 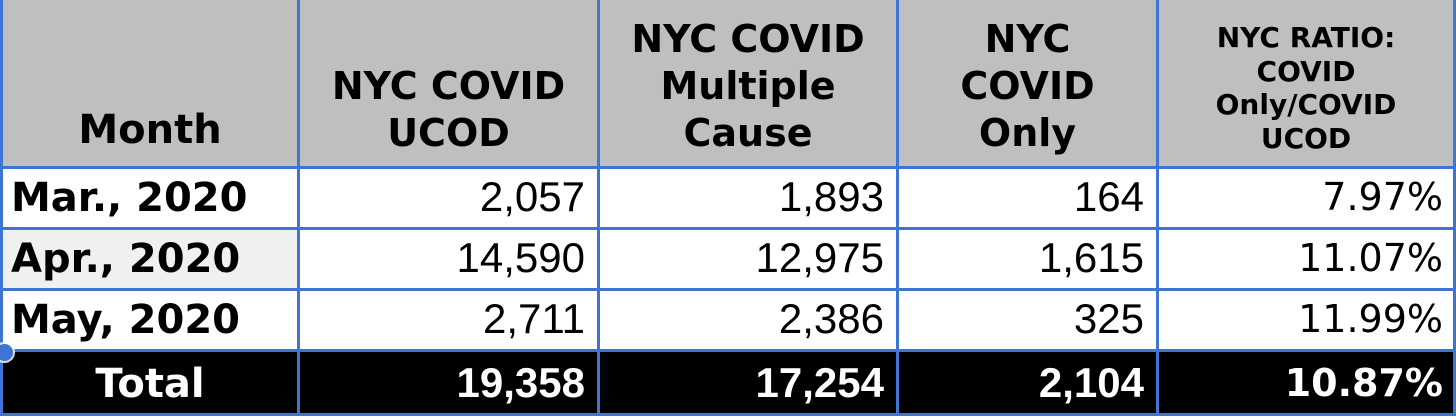 I want to click on column-header-ratio: NYC RATIO: COVID Only/COVID UCOD, so click(x=1306, y=84).